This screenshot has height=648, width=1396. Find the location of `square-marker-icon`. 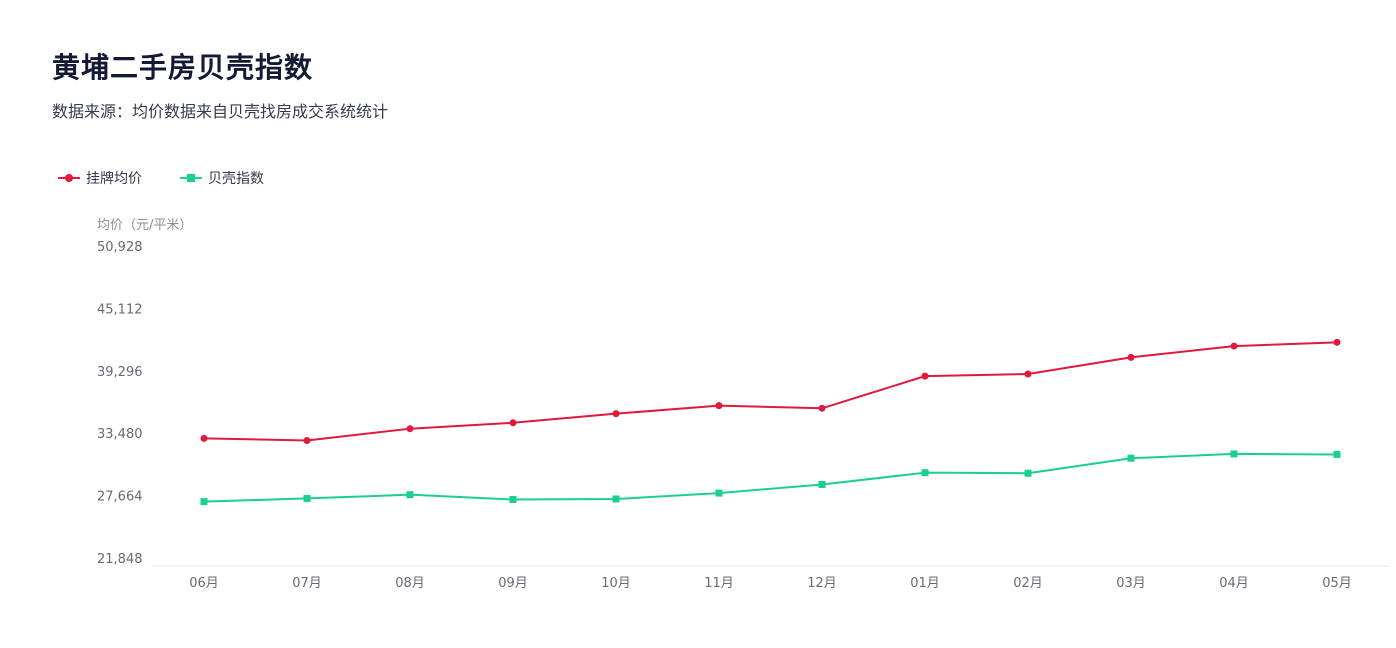

square-marker-icon is located at coordinates (191, 178).